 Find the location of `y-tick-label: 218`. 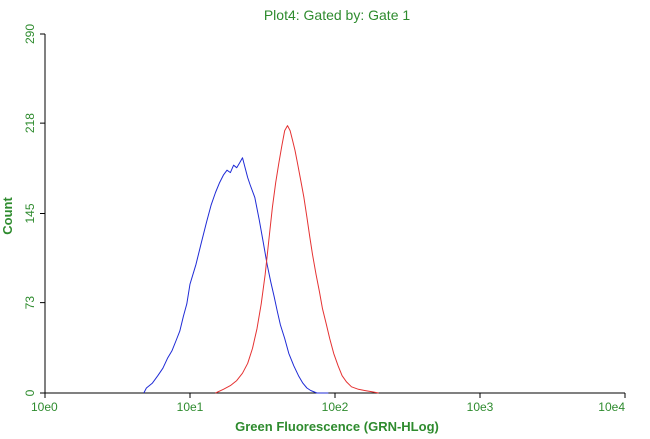

y-tick-label: 218 is located at coordinates (30, 123).